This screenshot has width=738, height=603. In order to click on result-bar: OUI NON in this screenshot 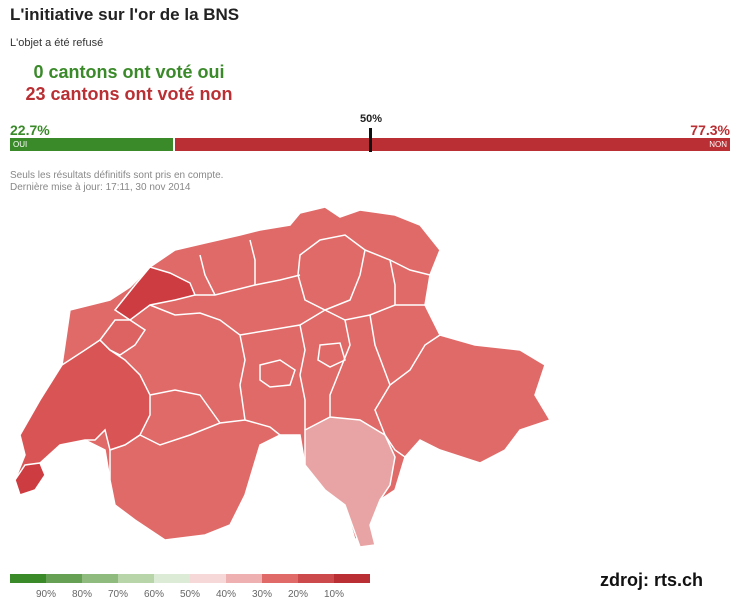, I will do `click(370, 144)`.